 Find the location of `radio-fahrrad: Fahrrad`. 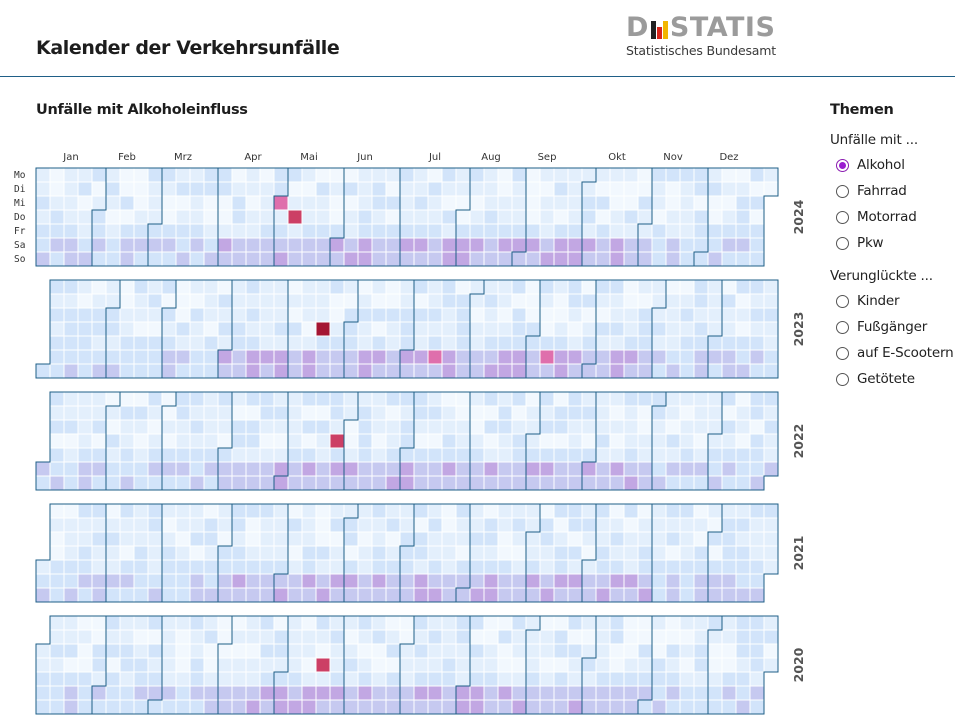

radio-fahrrad: Fahrrad is located at coordinates (892, 191).